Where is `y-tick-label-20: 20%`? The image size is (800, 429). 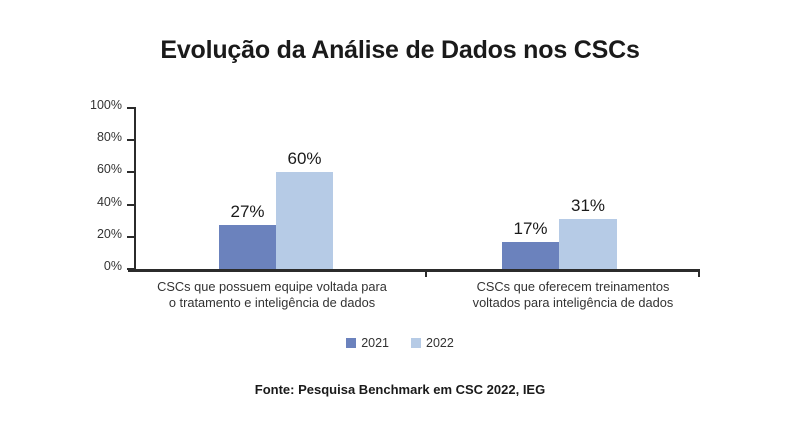 y-tick-label-20: 20% is located at coordinates (109, 234).